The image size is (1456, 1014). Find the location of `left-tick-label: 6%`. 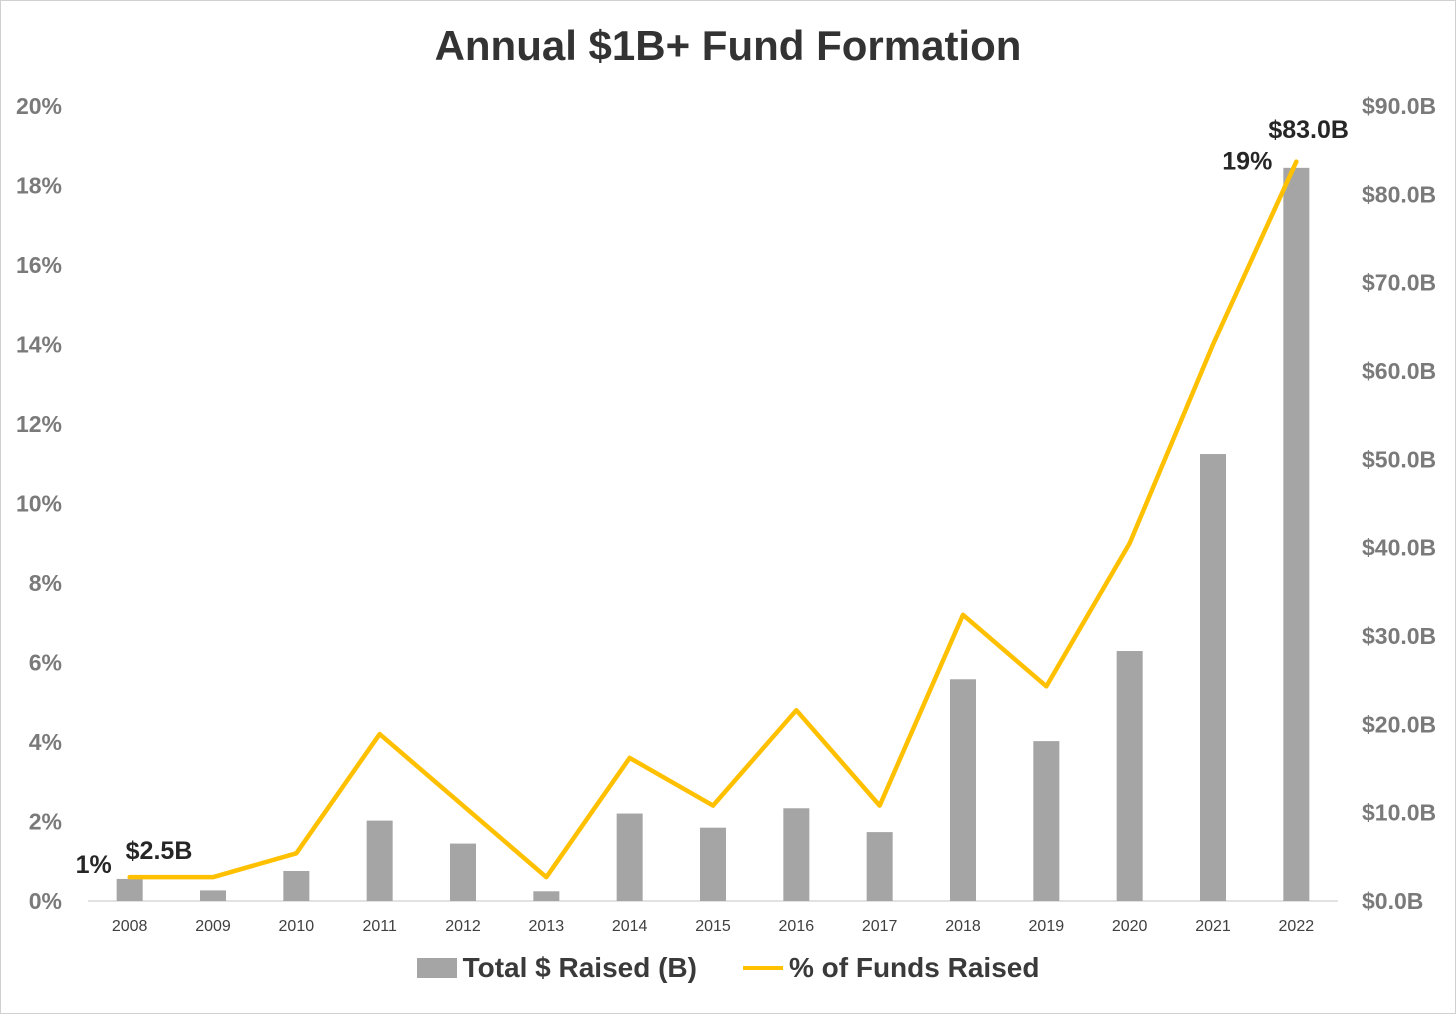

left-tick-label: 6% is located at coordinates (45, 663).